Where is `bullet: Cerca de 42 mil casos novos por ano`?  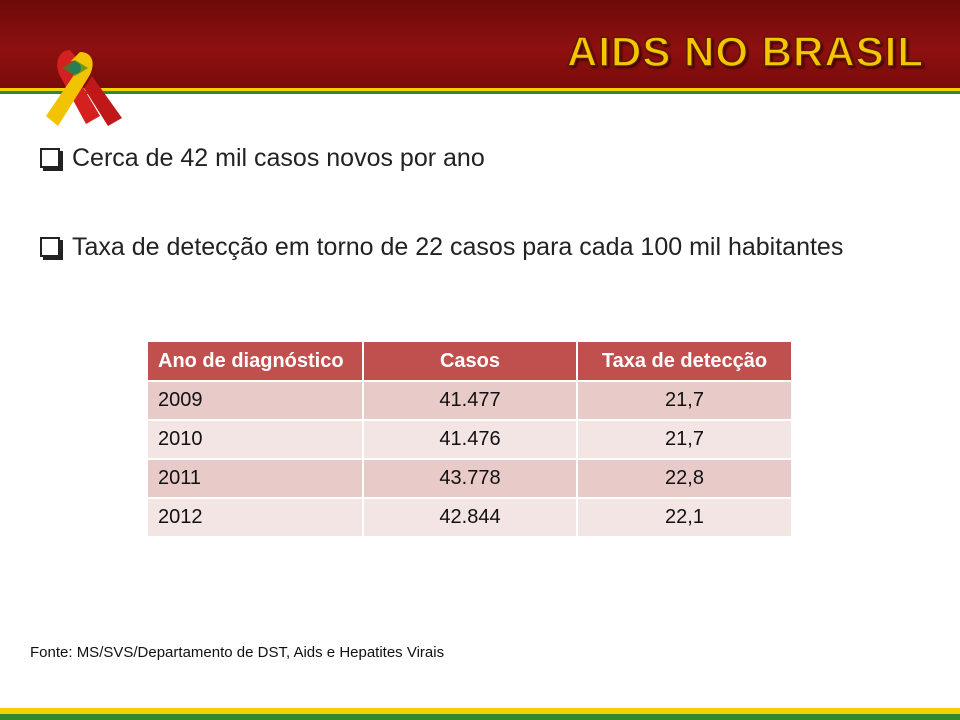
bullet: Cerca de 42 mil casos novos por ano is located at coordinates (450, 158).